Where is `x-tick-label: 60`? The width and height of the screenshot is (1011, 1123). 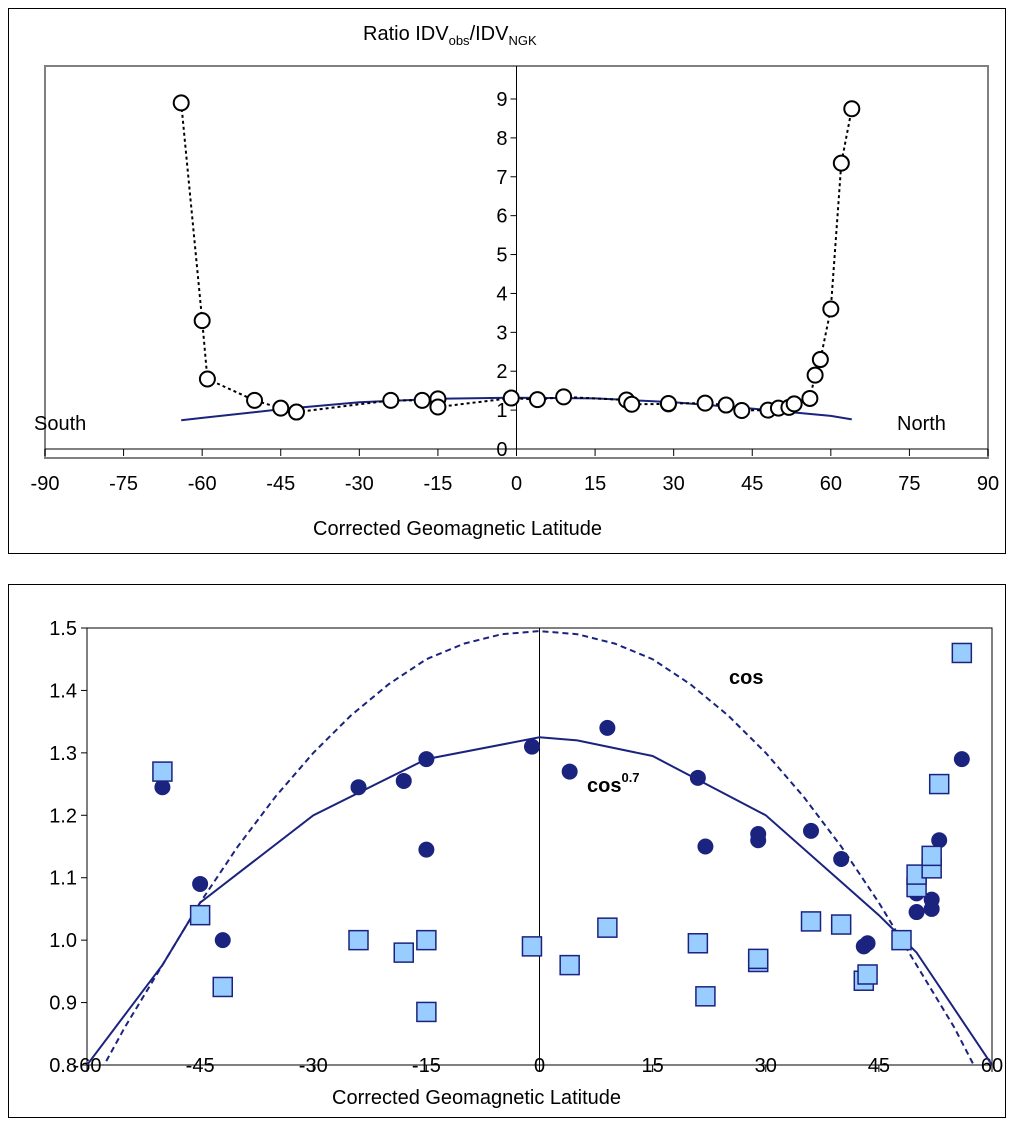
x-tick-label: 60 is located at coordinates (831, 484).